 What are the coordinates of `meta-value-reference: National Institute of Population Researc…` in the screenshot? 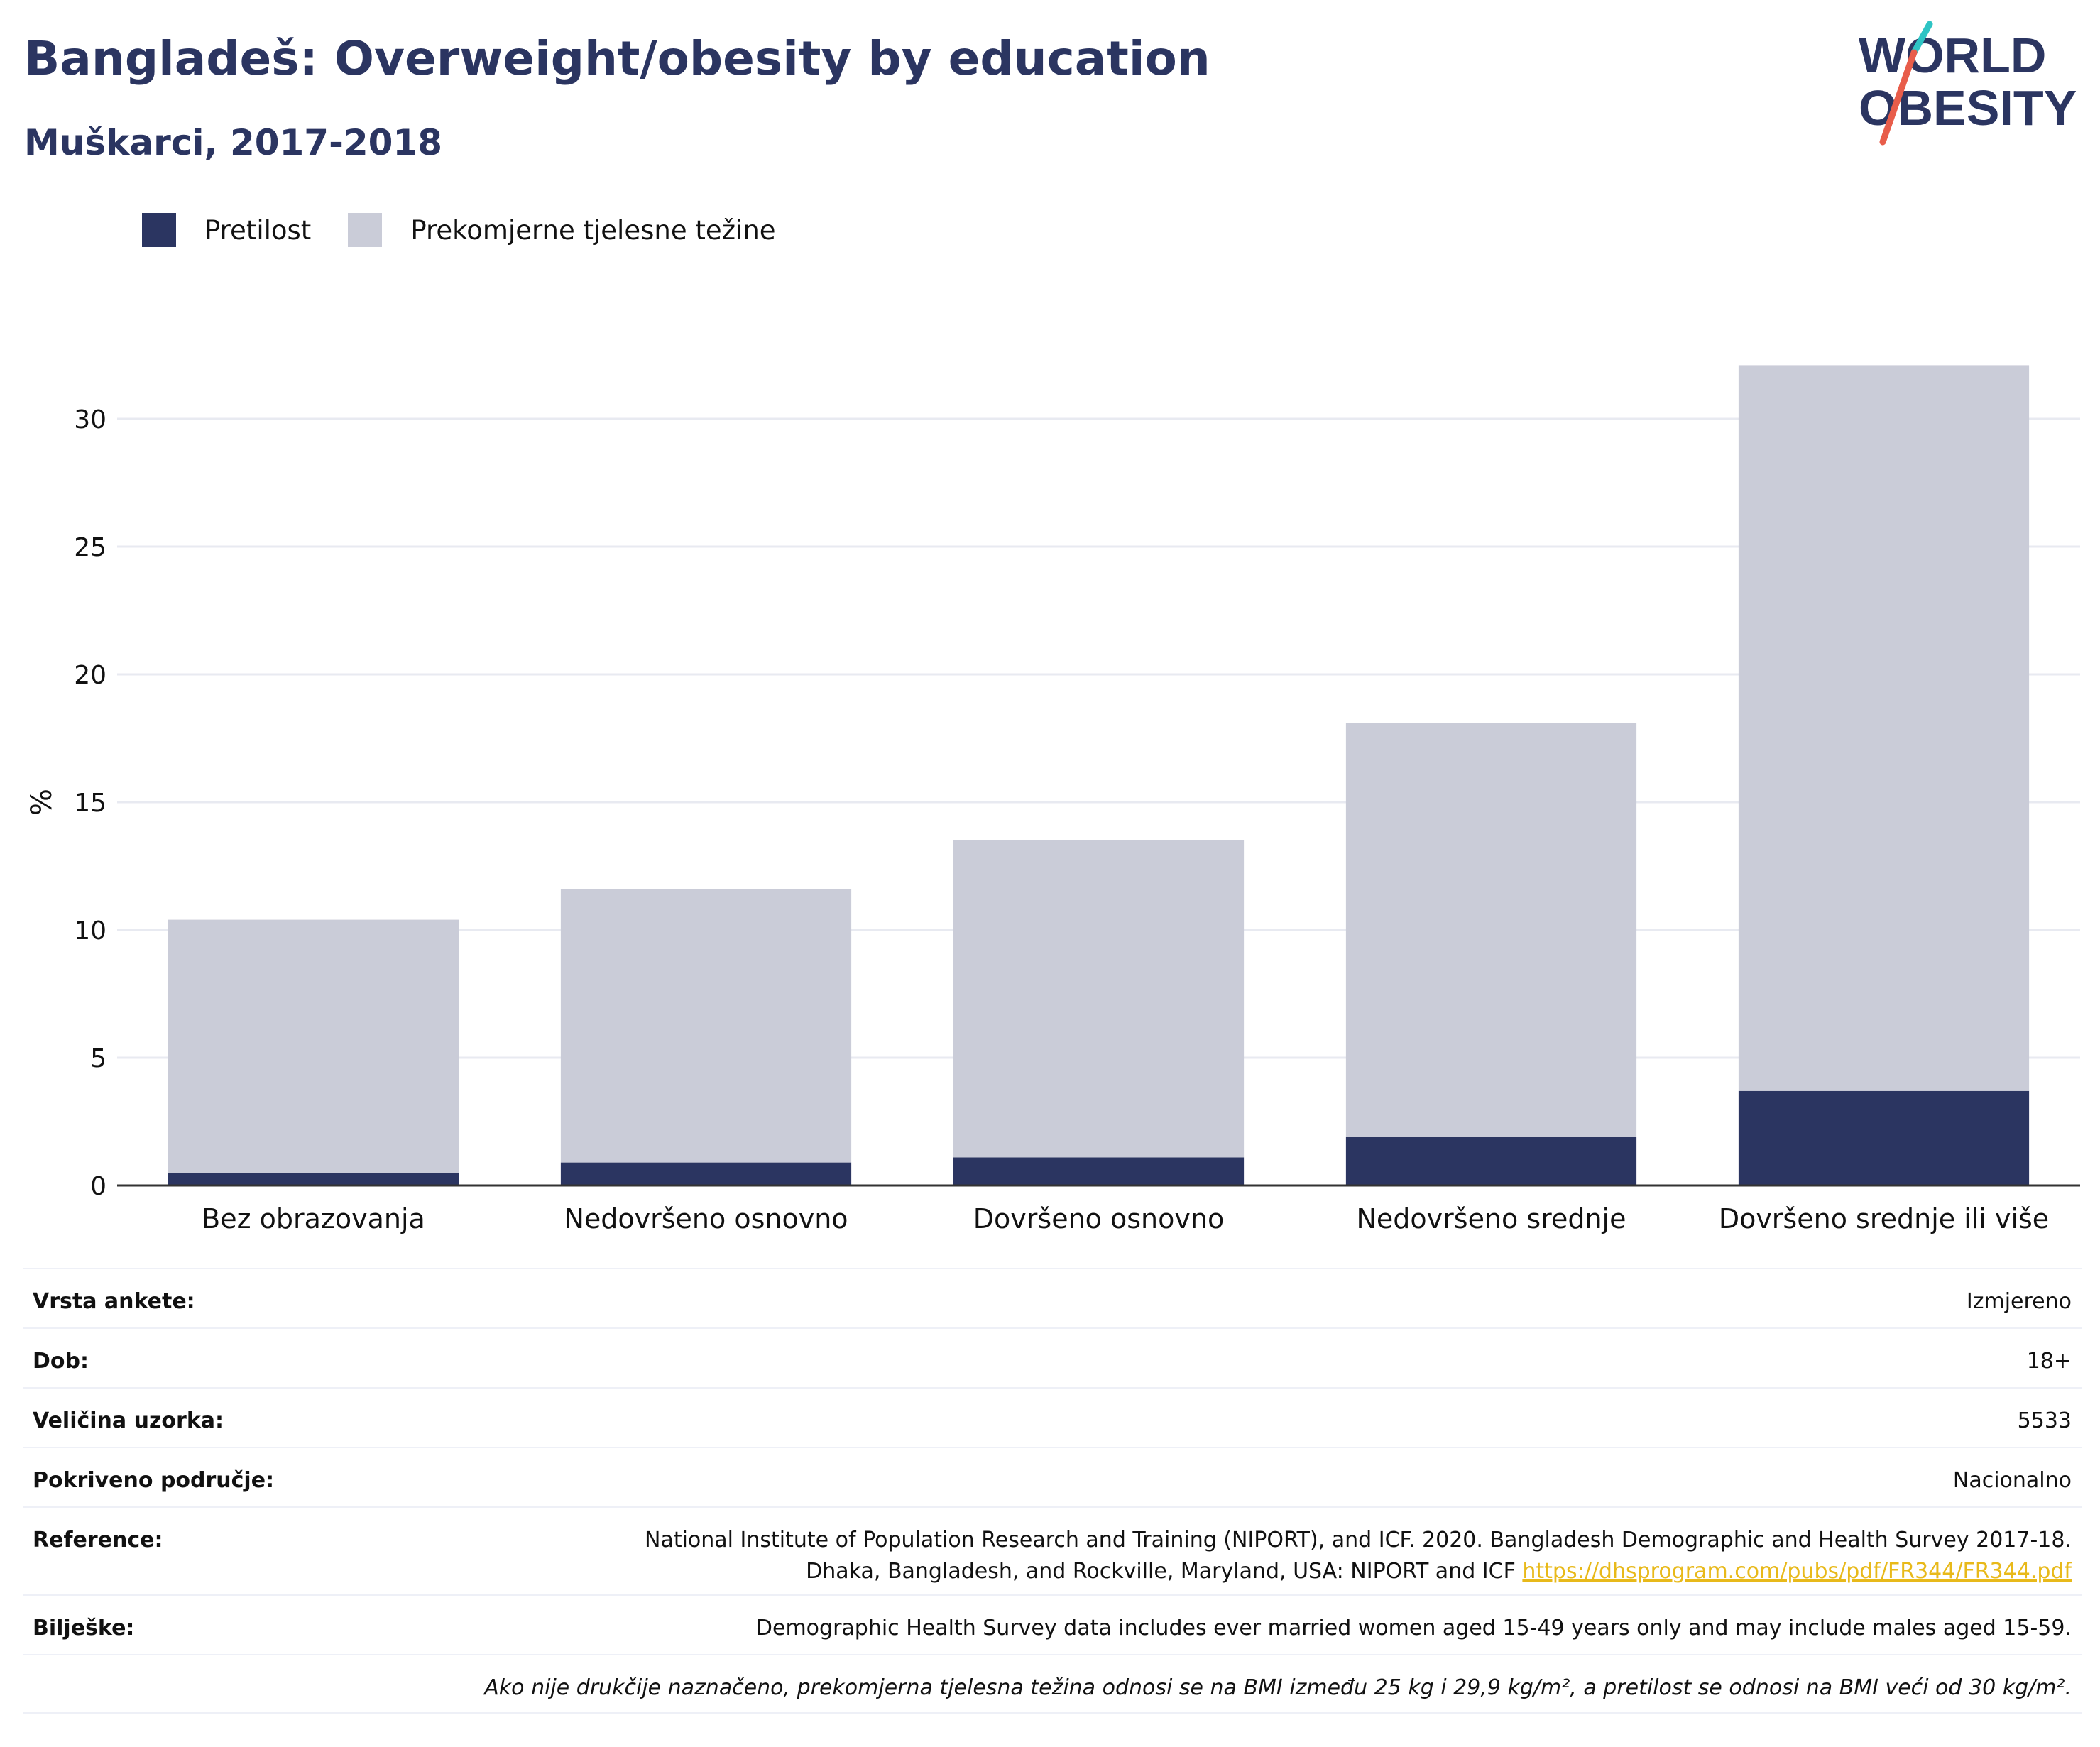 It's located at (1358, 1556).